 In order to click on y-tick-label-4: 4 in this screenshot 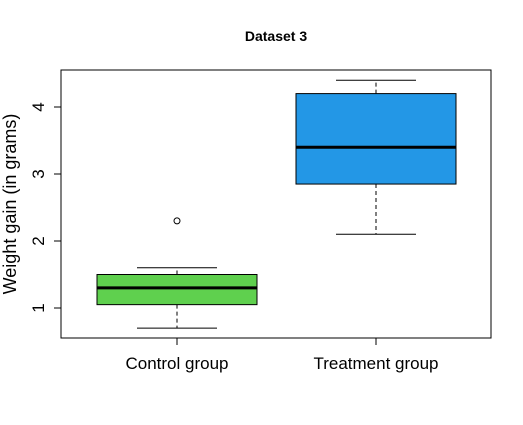, I will do `click(38, 106)`.